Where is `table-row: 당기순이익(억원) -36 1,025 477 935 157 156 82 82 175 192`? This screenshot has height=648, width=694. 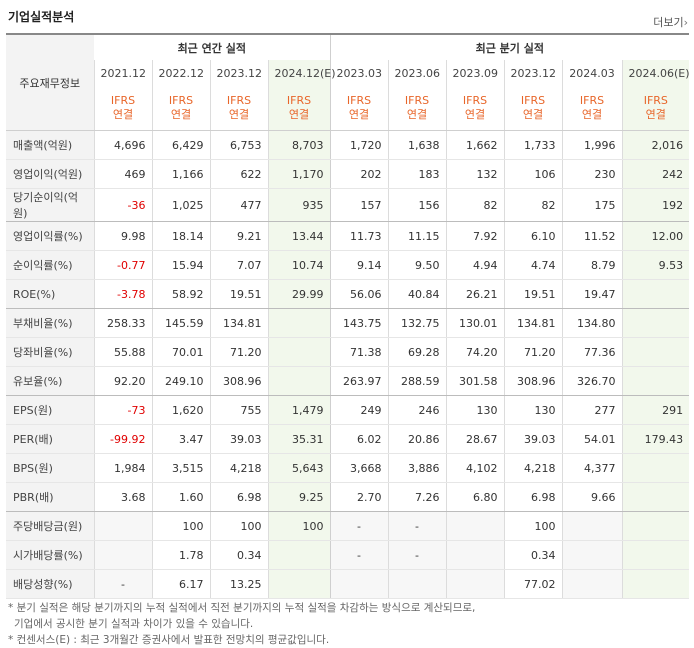
table-row: 당기순이익(억원) -36 1,025 477 935 157 156 82 82 175 192 is located at coordinates (348, 205).